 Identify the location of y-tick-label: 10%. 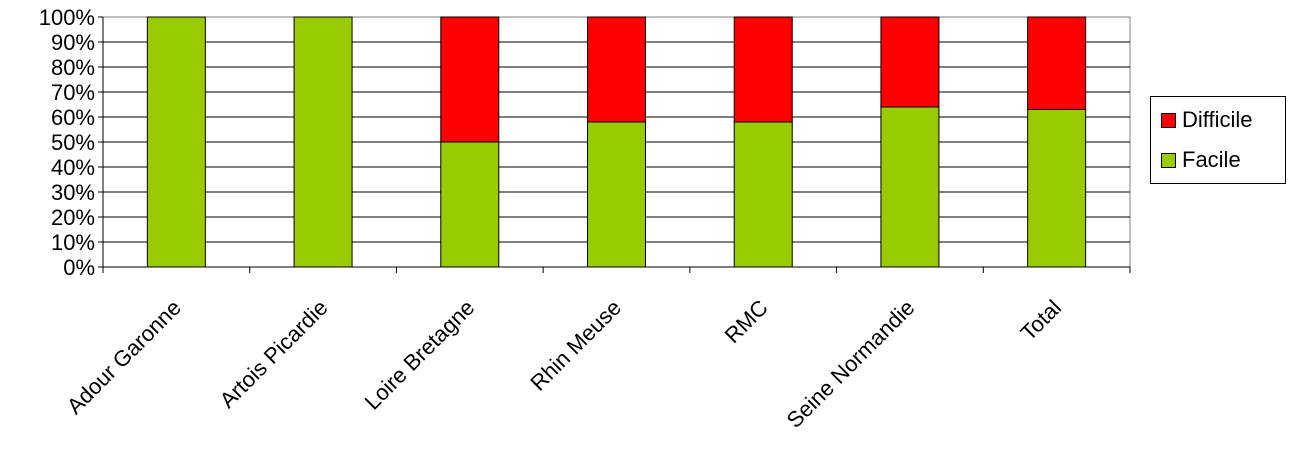
(73, 242).